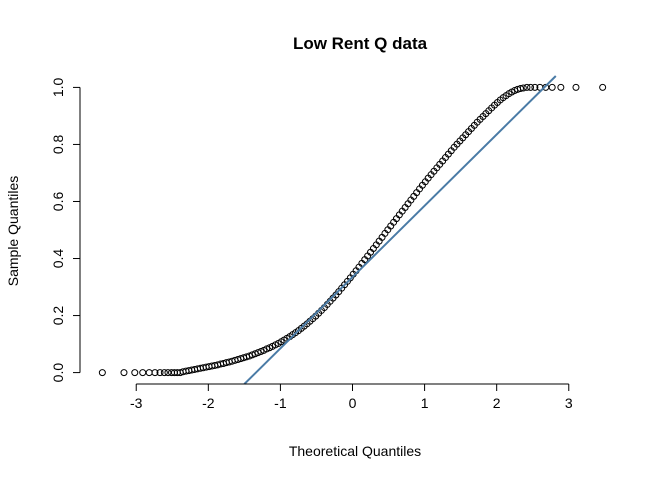 This screenshot has width=672, height=480. I want to click on x-tick-label: -2, so click(208, 403).